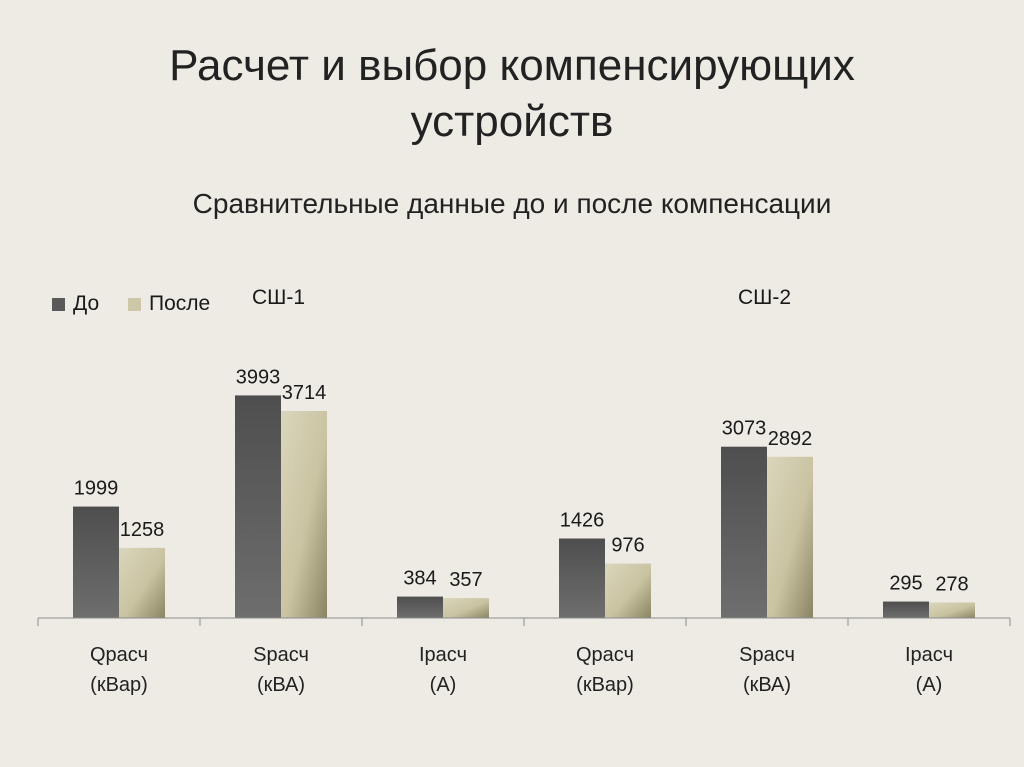 The width and height of the screenshot is (1024, 767). I want to click on category-label-5-line-1: Sрасч, so click(767, 655).